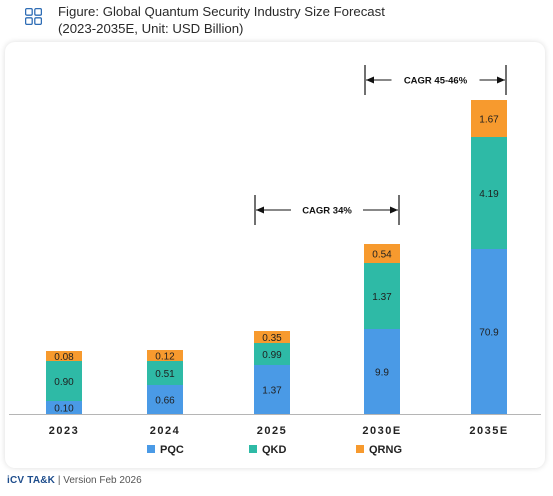  I want to click on footer-version: | Version Feb 2026, so click(99, 480).